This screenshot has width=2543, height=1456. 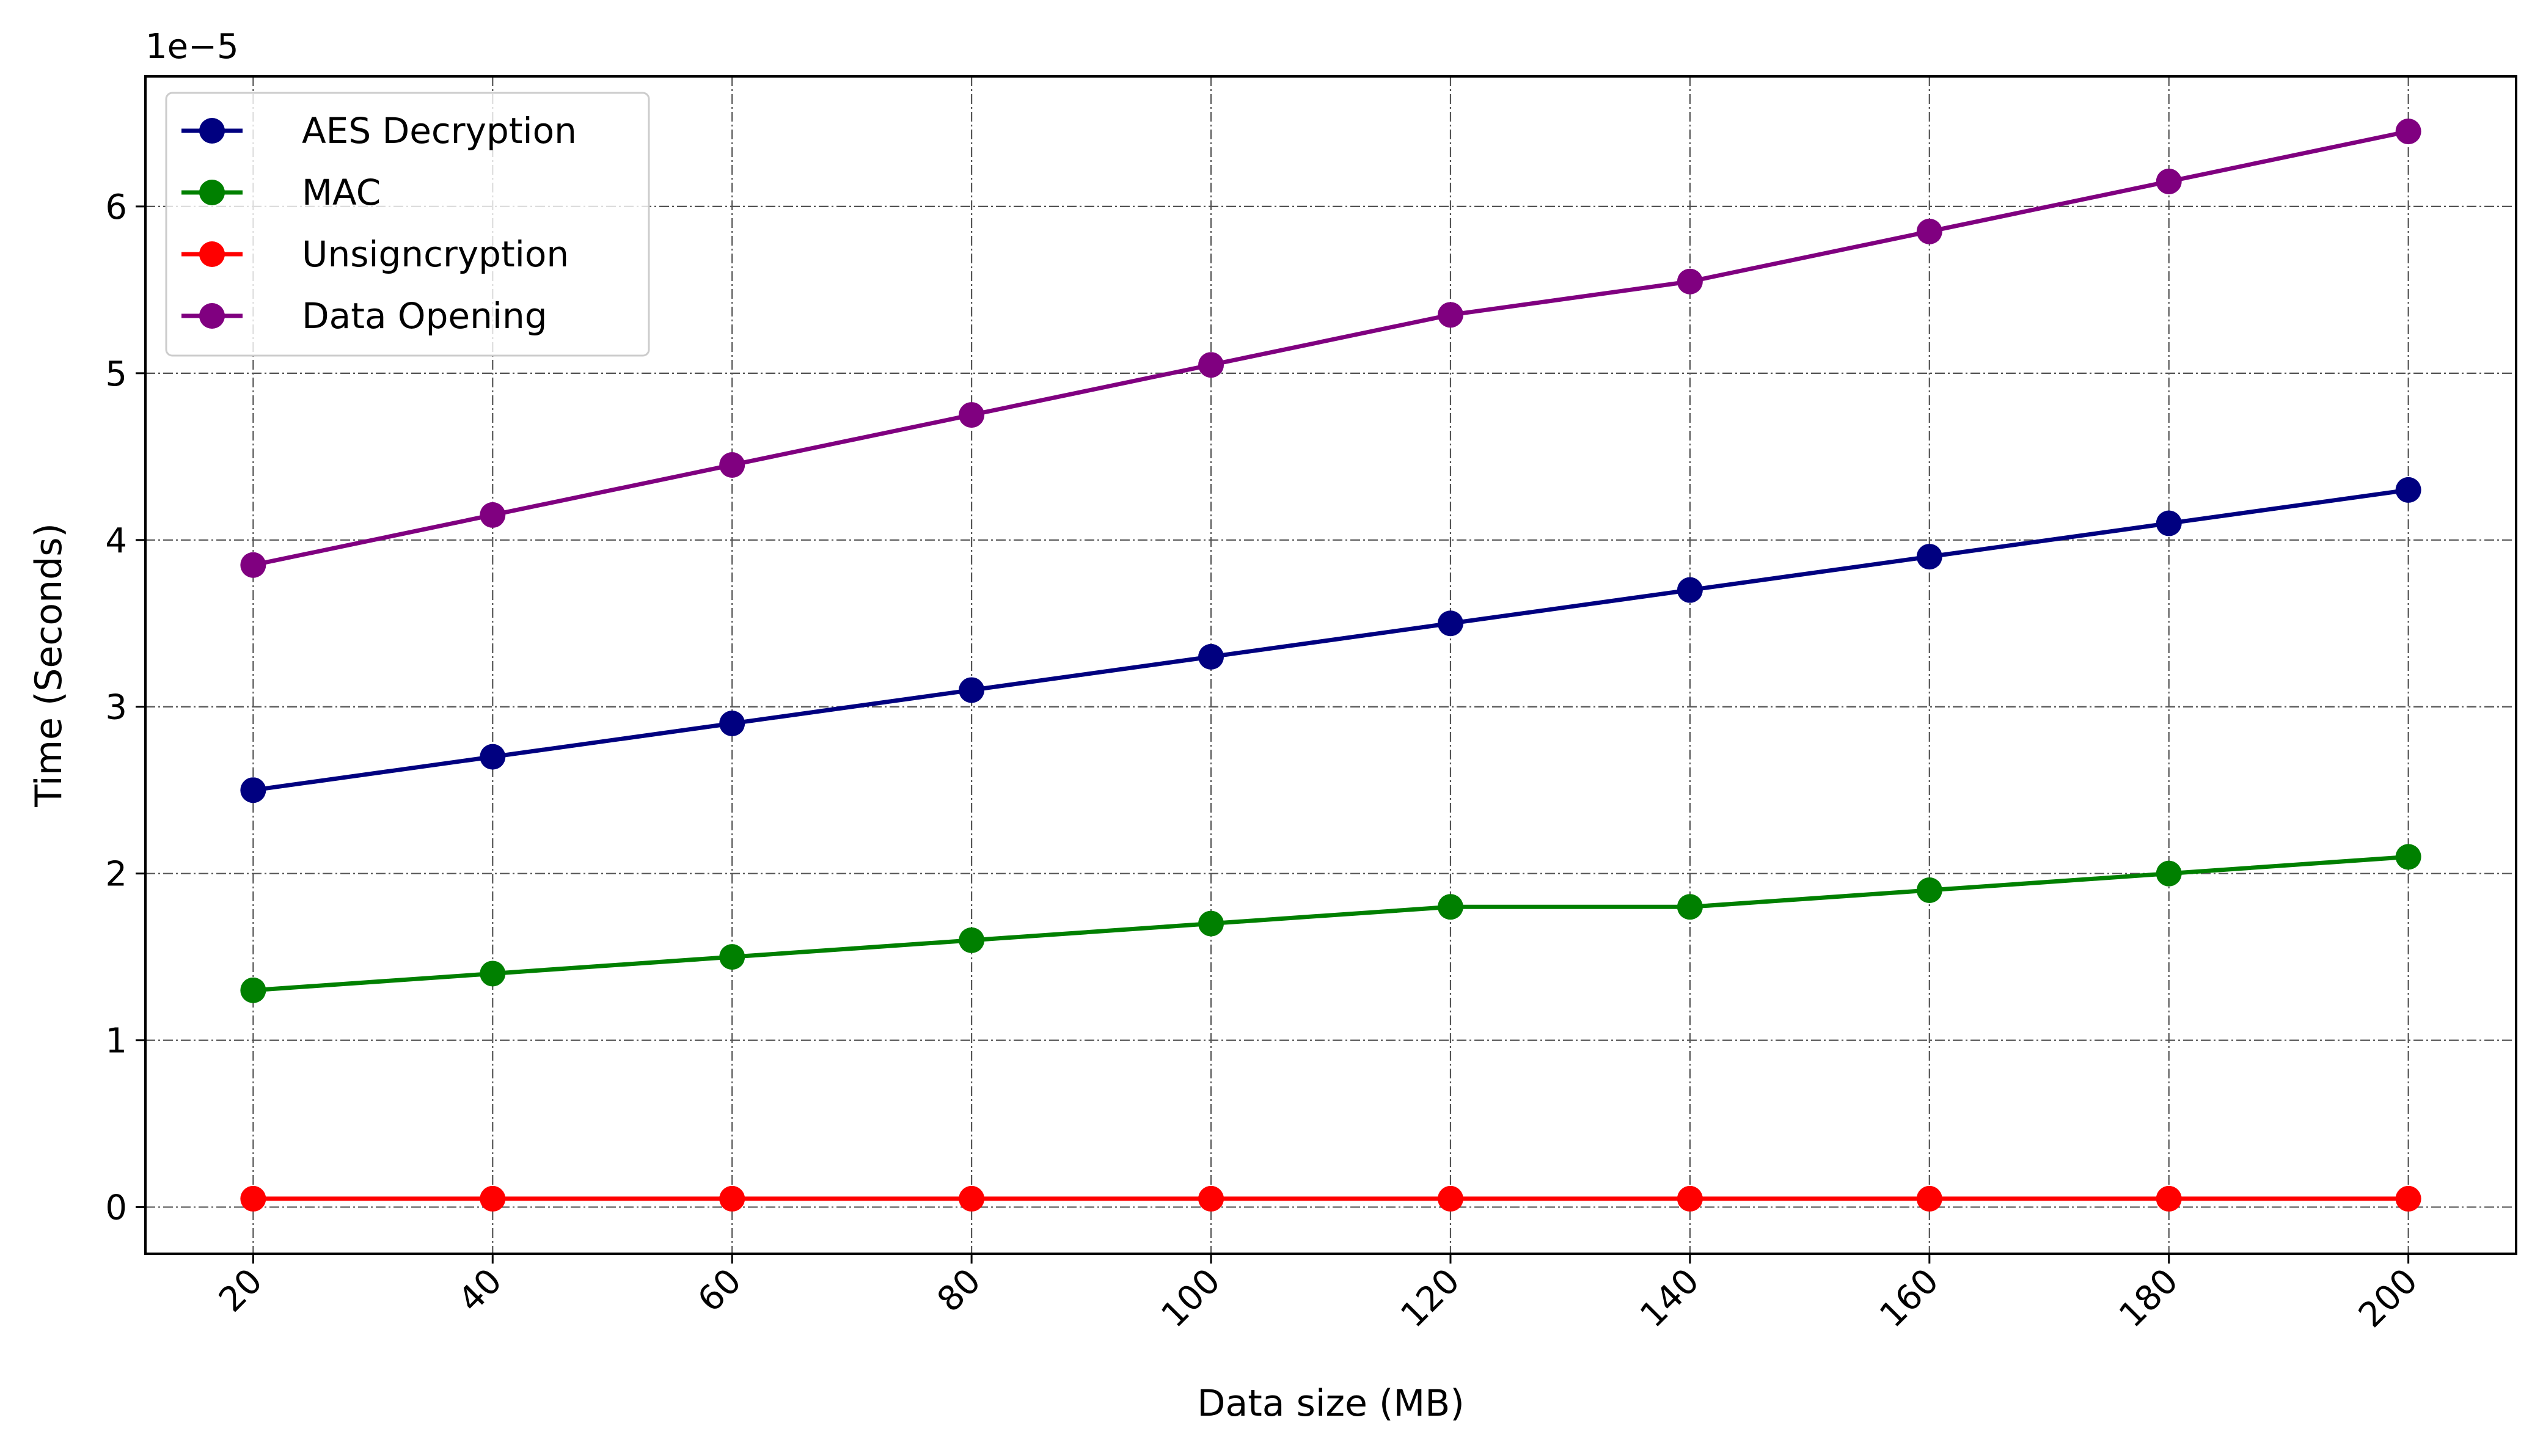 I want to click on legend-label: MAC, so click(x=341, y=192).